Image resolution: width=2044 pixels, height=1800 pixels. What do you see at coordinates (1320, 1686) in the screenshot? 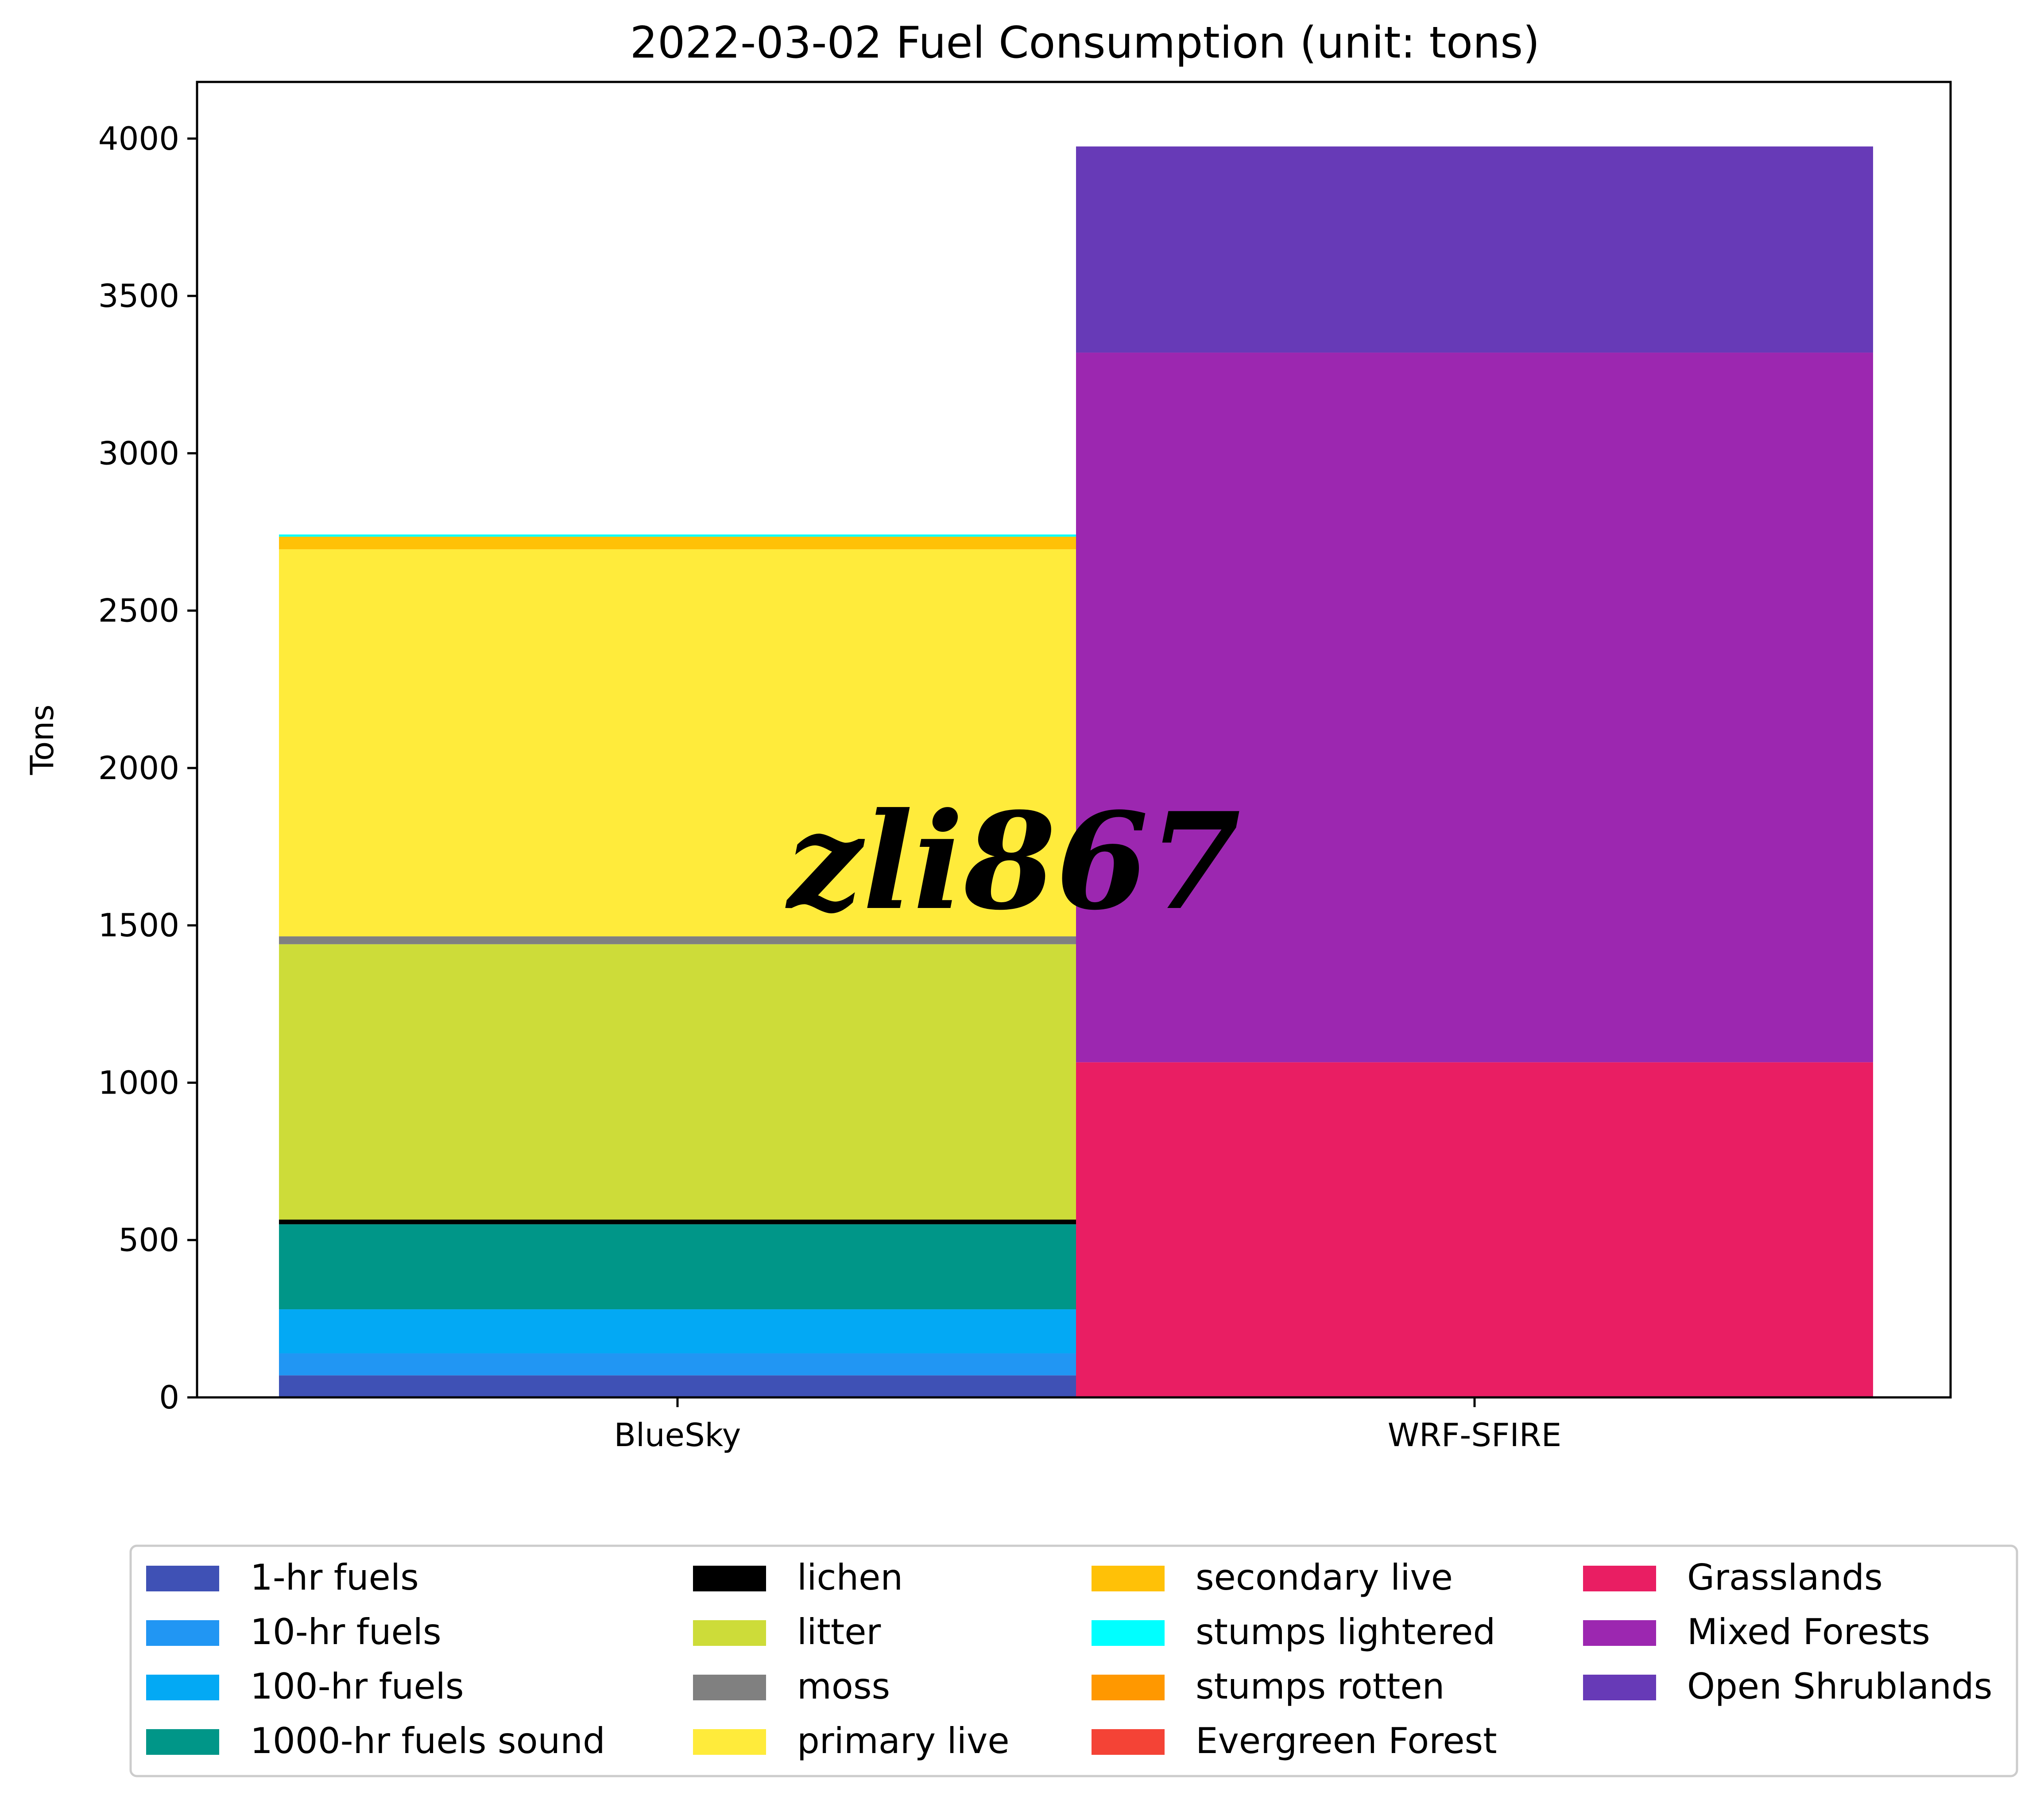
I see `legend-label-10: stumps rotten` at bounding box center [1320, 1686].